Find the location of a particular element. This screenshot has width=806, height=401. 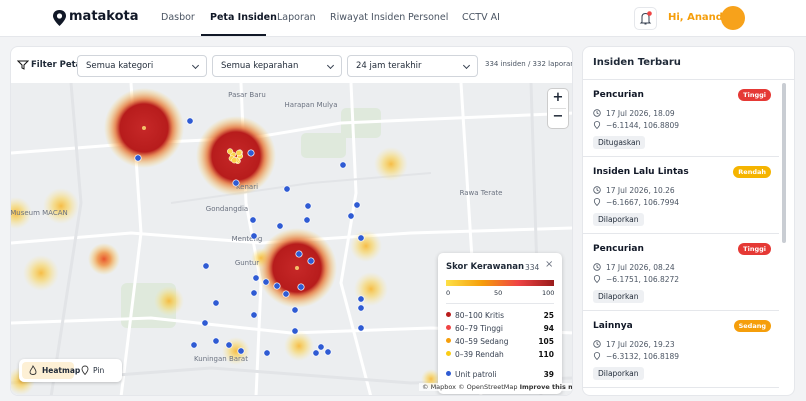

panel-title: Insiden Terbaru is located at coordinates (637, 62).